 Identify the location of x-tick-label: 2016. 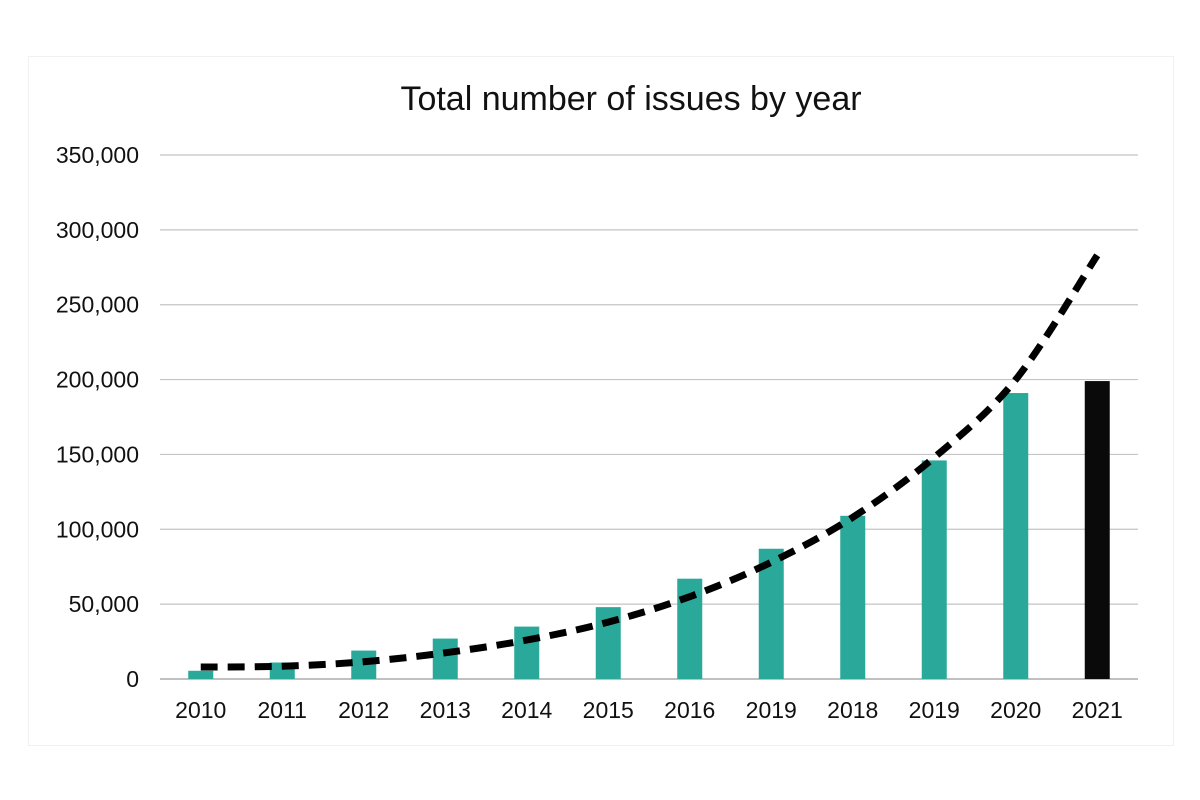
(689, 710).